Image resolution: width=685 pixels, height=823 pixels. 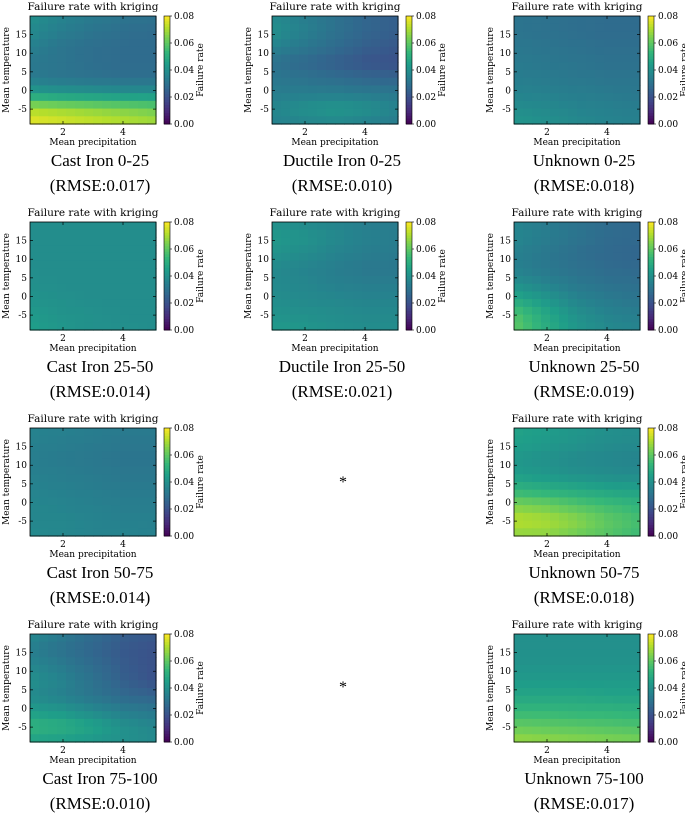 I want to click on panel-rmse: (RMSE:0.010), so click(x=100, y=803).